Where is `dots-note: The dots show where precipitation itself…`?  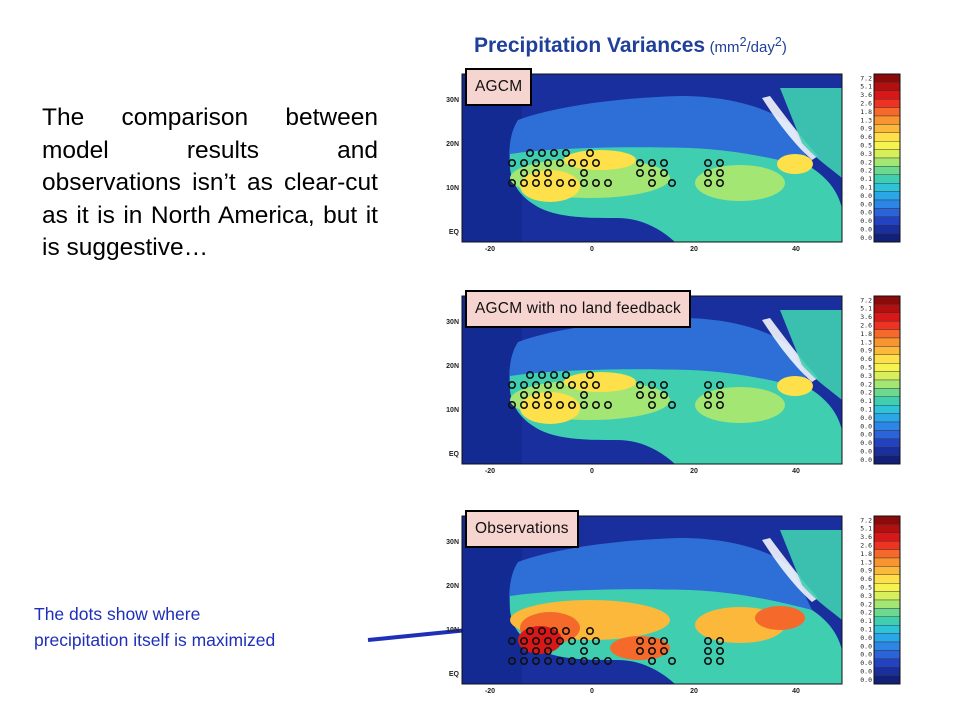 dots-note: The dots show where precipitation itself… is located at coordinates (154, 627).